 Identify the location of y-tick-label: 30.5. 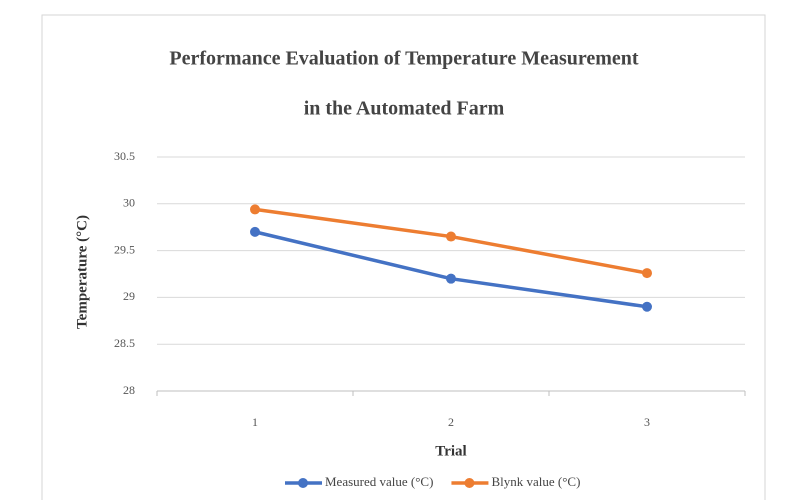
(124, 156).